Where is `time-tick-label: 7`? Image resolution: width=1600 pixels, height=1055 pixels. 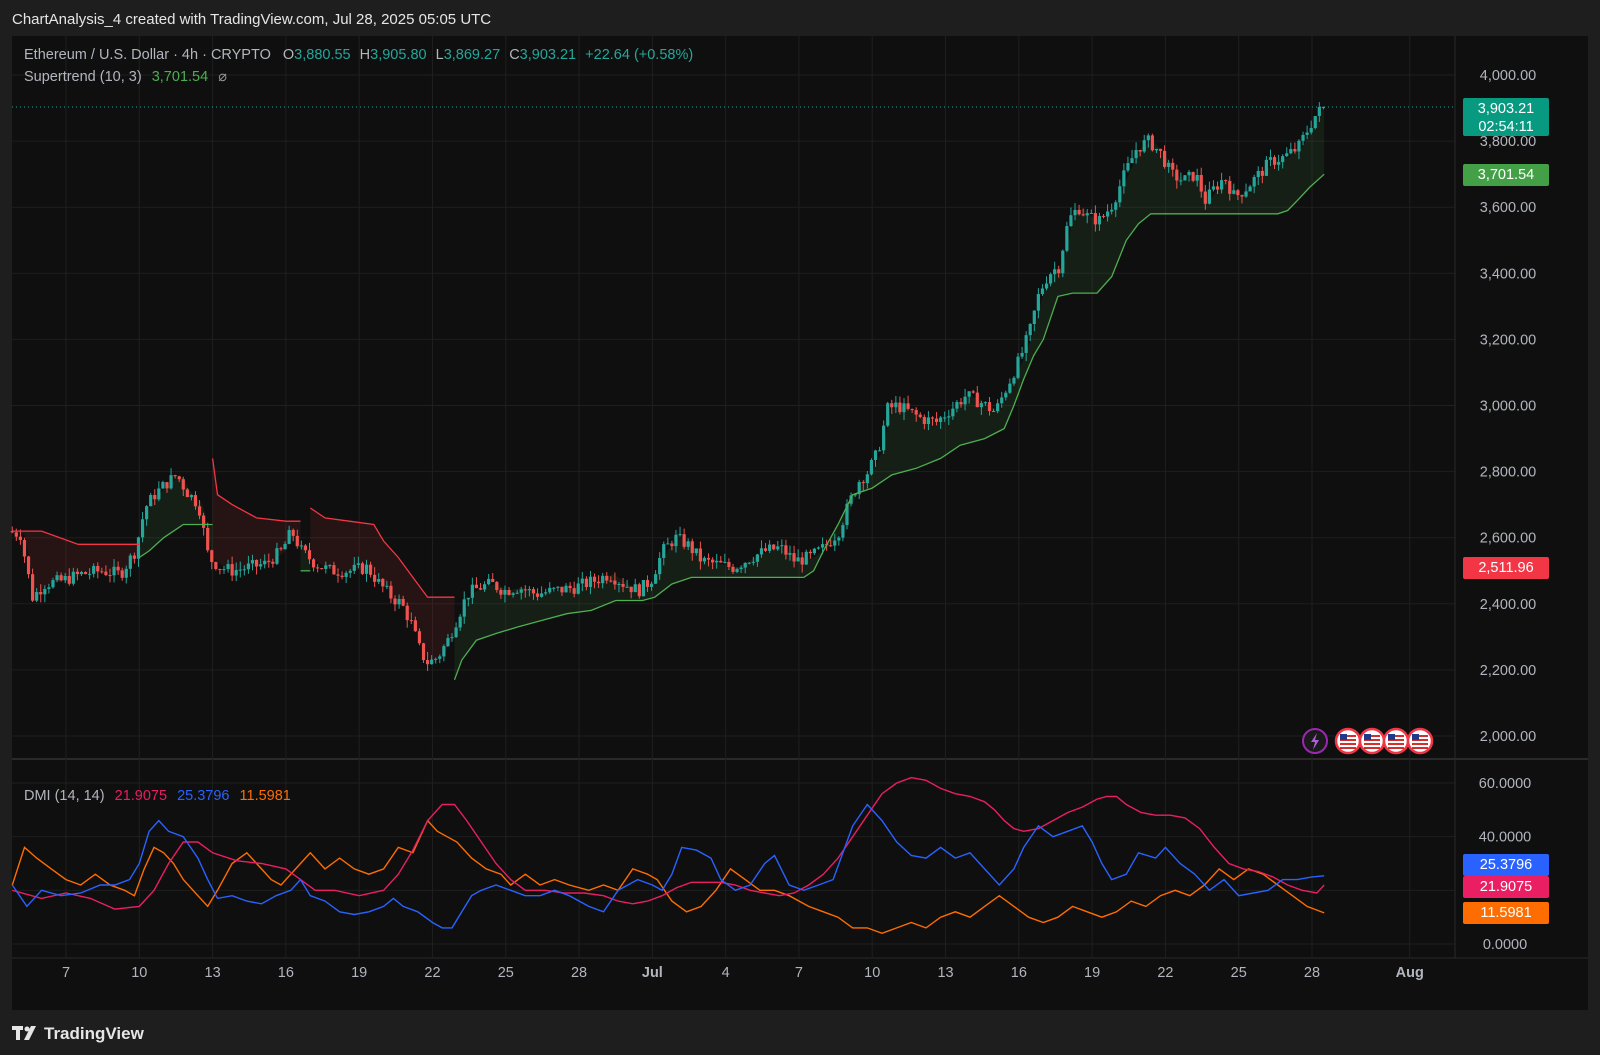
time-tick-label: 7 is located at coordinates (66, 973).